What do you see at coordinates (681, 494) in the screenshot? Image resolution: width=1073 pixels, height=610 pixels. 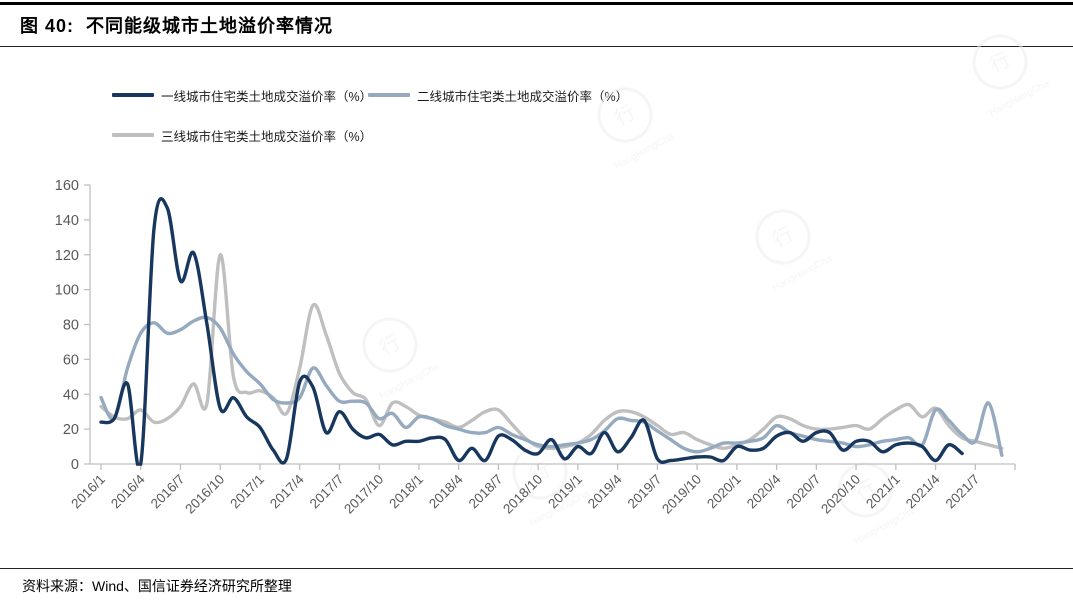 I see `svg-text: 2019/10` at bounding box center [681, 494].